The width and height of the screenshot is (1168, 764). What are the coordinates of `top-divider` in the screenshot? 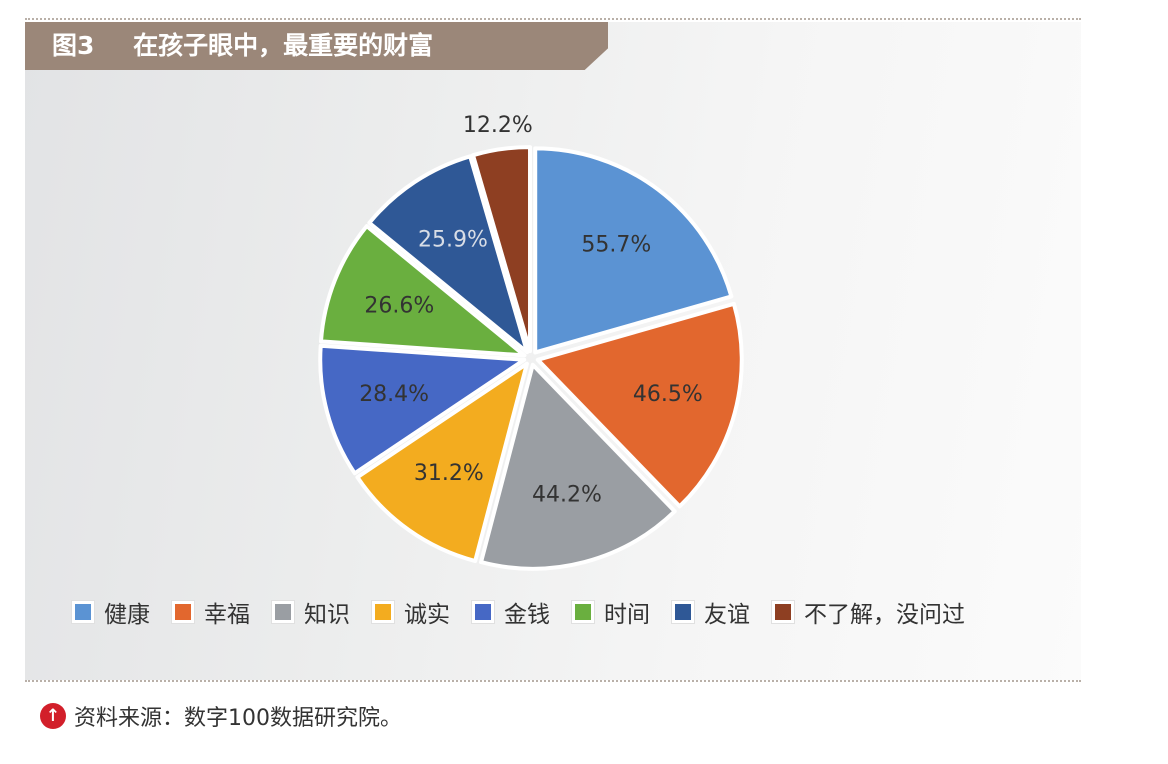 It's located at (553, 19).